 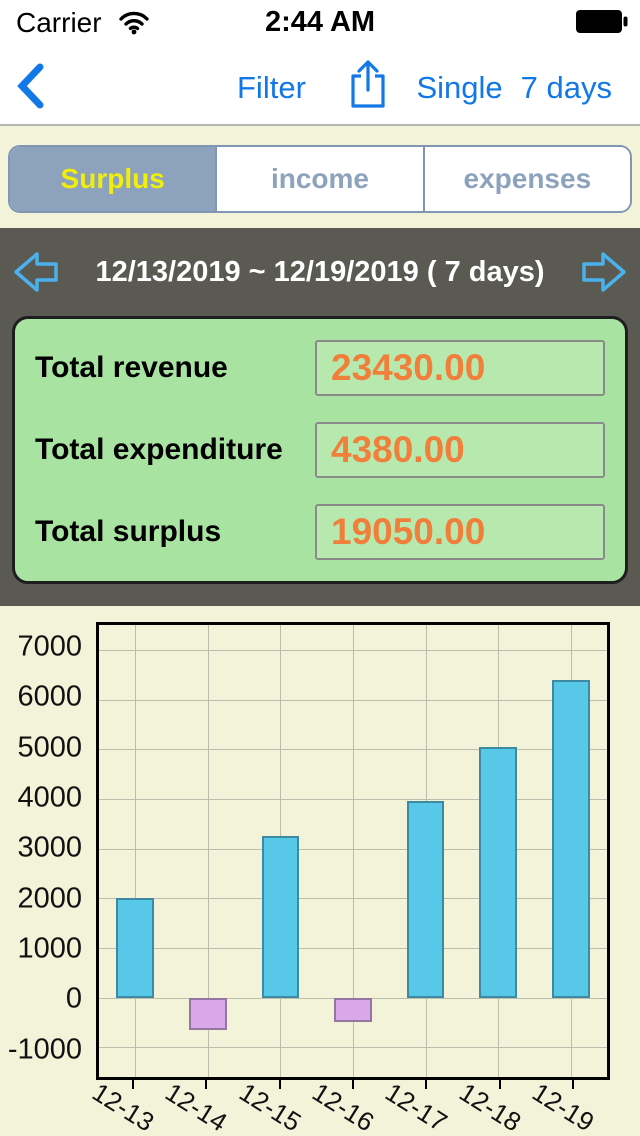 What do you see at coordinates (36, 274) in the screenshot?
I see `previous-period-arrow-icon` at bounding box center [36, 274].